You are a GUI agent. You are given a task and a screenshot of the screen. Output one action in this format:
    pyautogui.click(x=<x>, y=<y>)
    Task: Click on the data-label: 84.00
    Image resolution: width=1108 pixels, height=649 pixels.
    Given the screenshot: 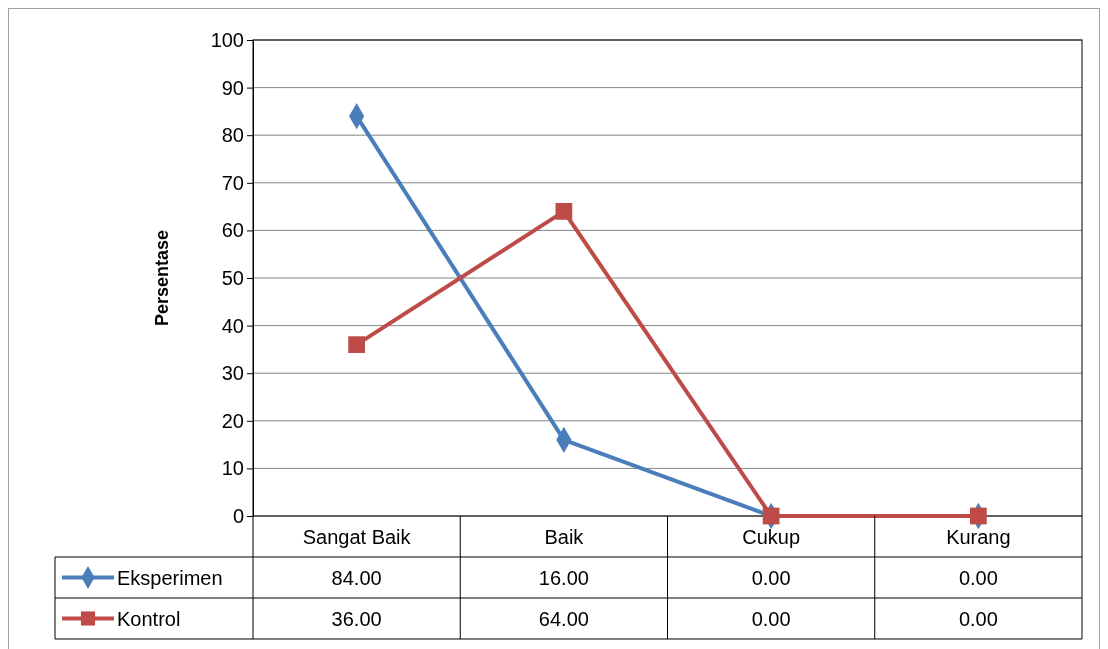 What is the action you would take?
    pyautogui.click(x=356, y=577)
    